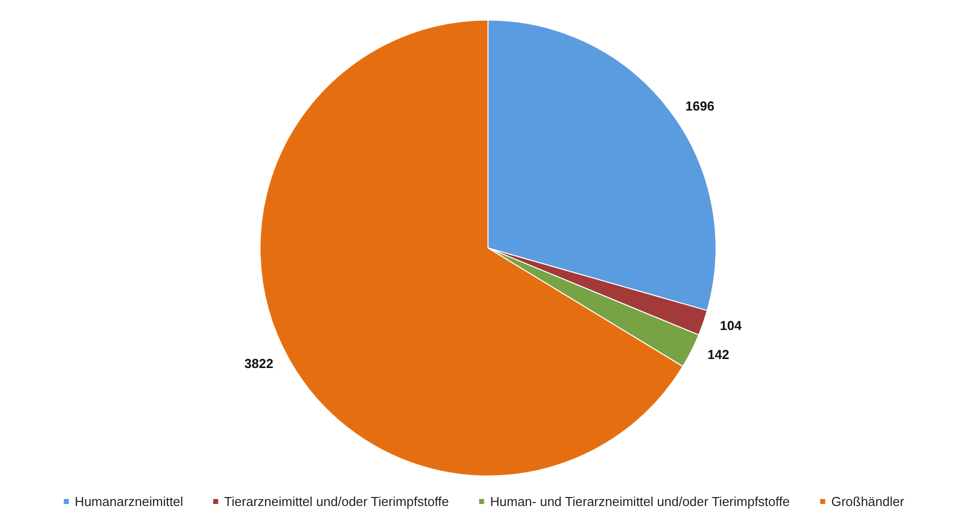 Image resolution: width=968 pixels, height=523 pixels. I want to click on data-label: 3822, so click(259, 364).